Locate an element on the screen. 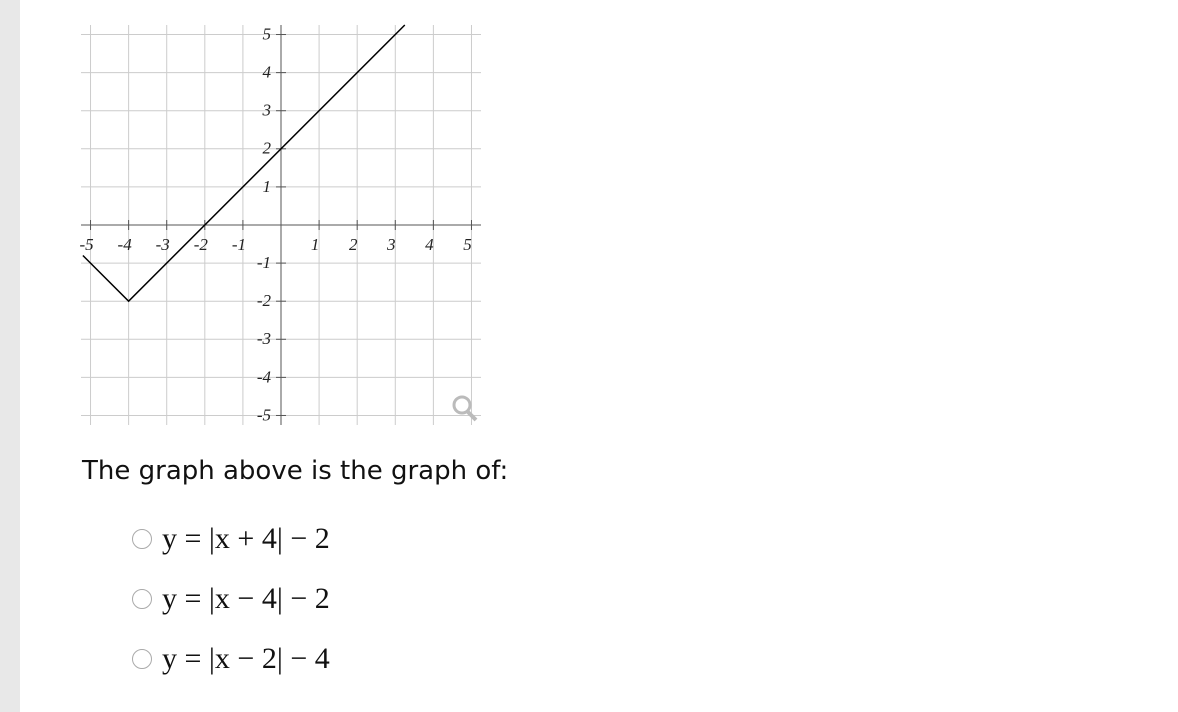 This screenshot has width=1178, height=712. x-tick-label: -1 is located at coordinates (239, 244).